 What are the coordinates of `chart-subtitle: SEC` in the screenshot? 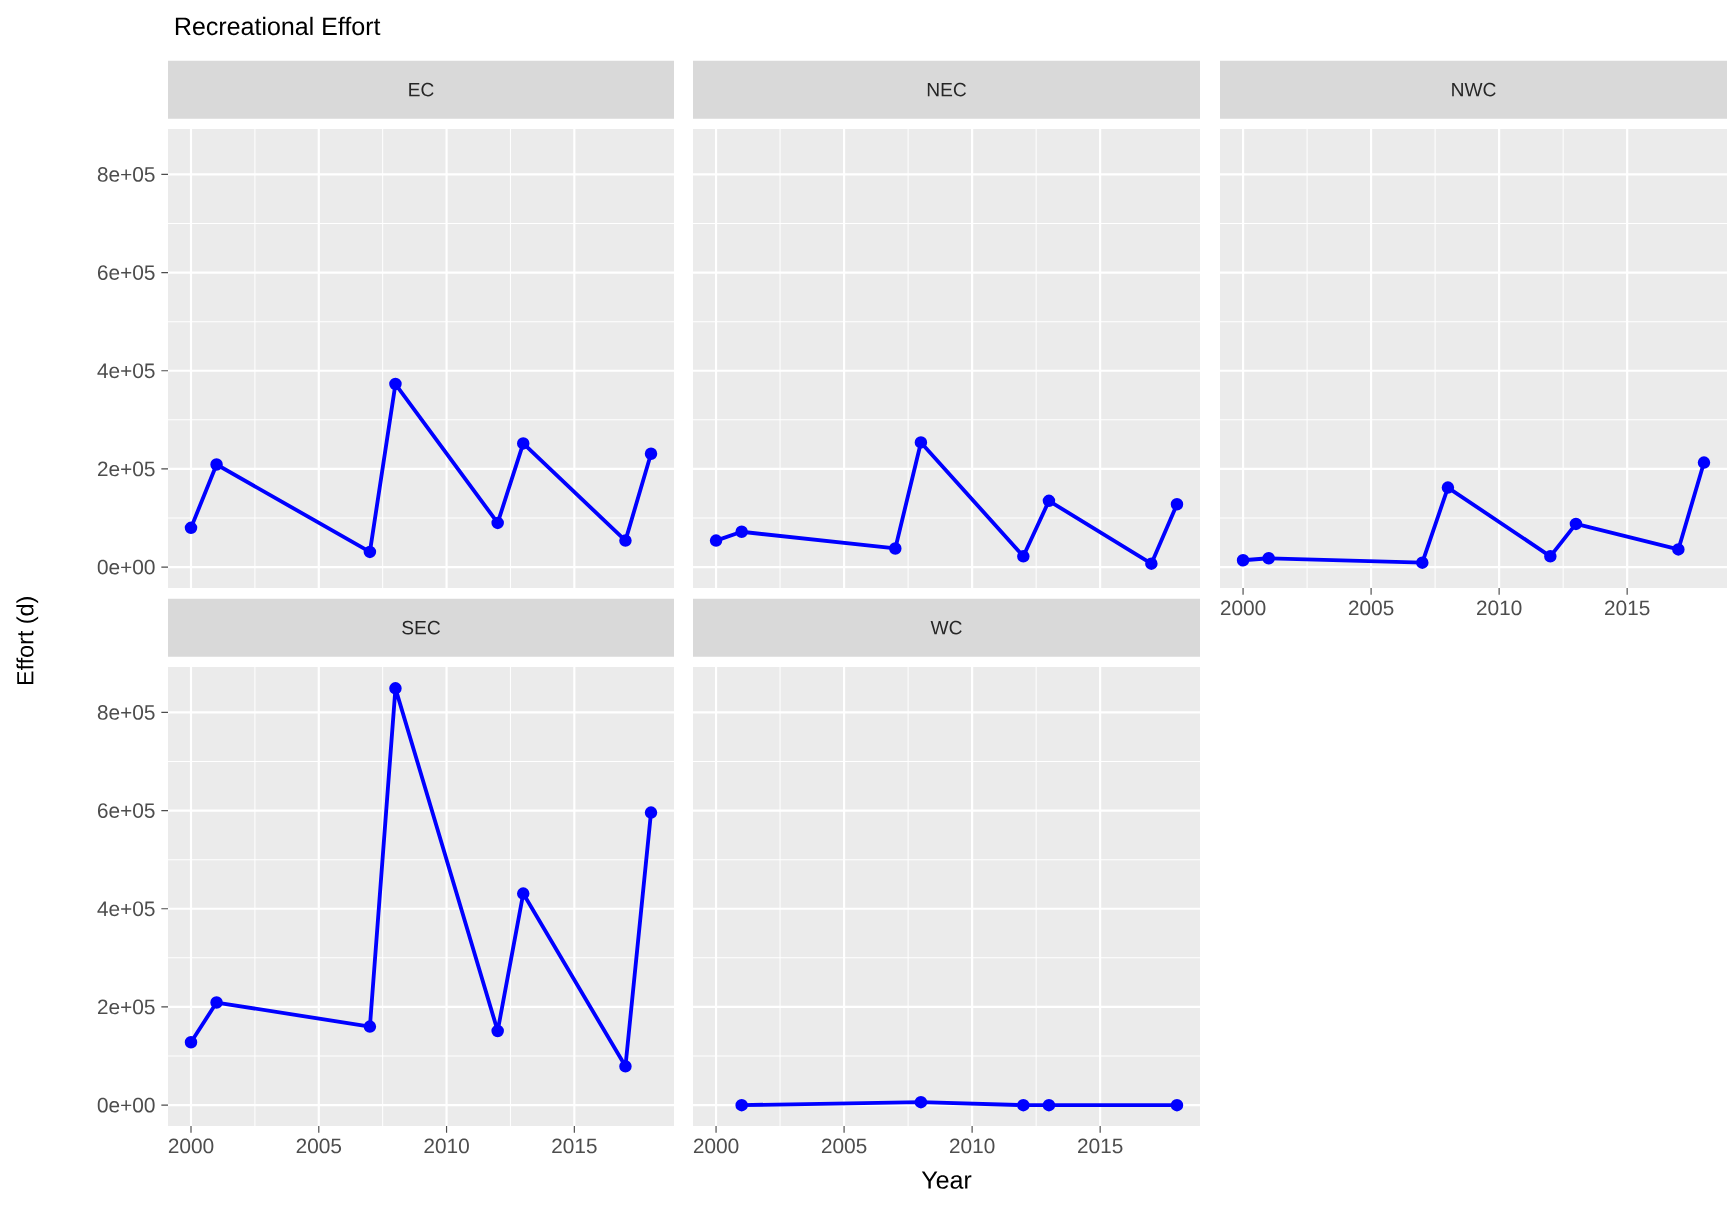 It's located at (421, 627).